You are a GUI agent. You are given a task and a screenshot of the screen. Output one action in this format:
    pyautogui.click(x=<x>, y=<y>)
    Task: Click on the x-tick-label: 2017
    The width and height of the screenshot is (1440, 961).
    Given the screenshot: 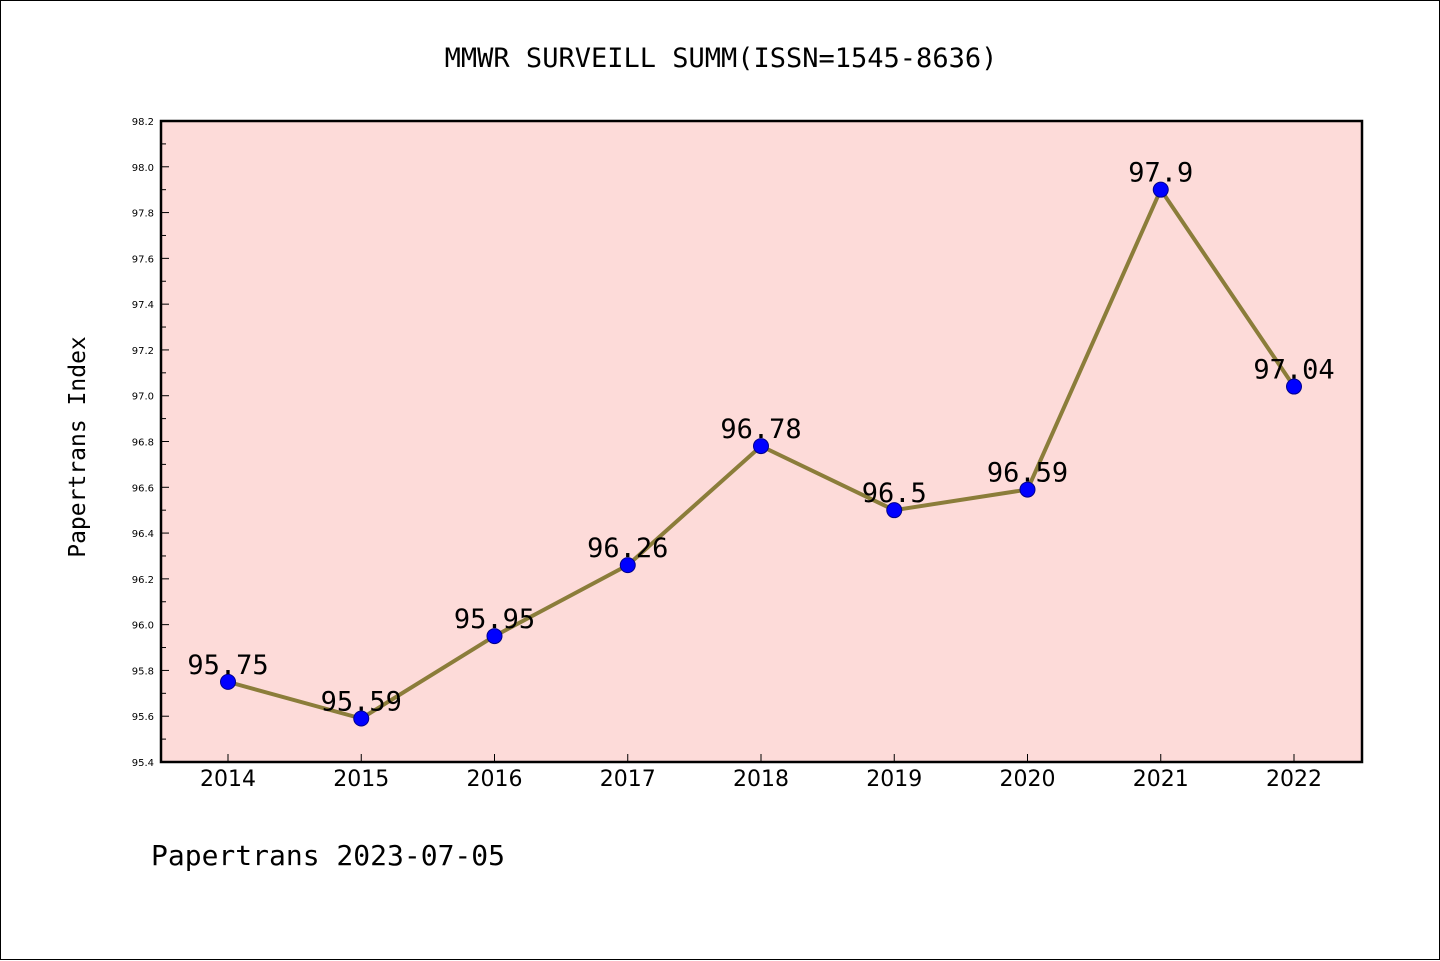 What is the action you would take?
    pyautogui.click(x=628, y=779)
    